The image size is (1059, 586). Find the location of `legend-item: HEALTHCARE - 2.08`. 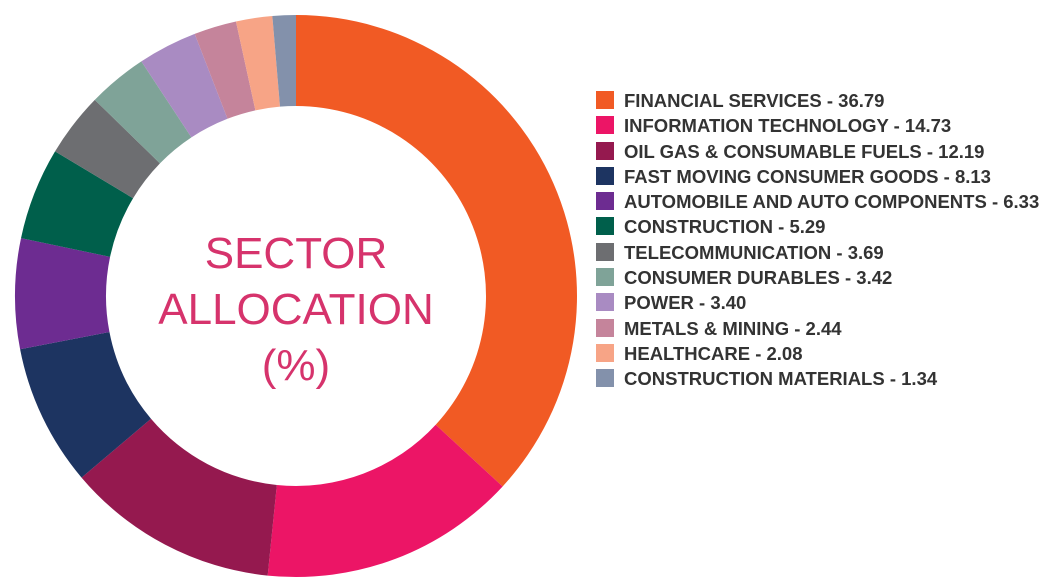

legend-item: HEALTHCARE - 2.08 is located at coordinates (821, 353).